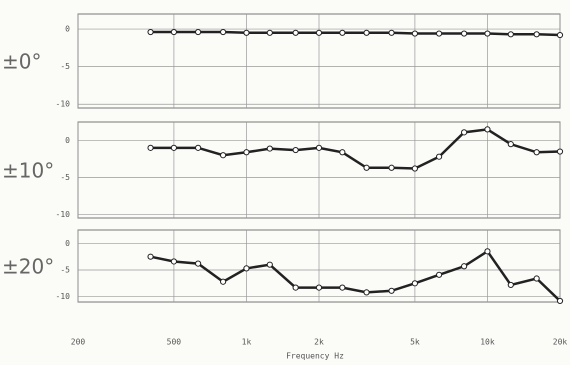 The height and width of the screenshot is (365, 570). What do you see at coordinates (560, 342) in the screenshot?
I see `x-tick-label: 20k` at bounding box center [560, 342].